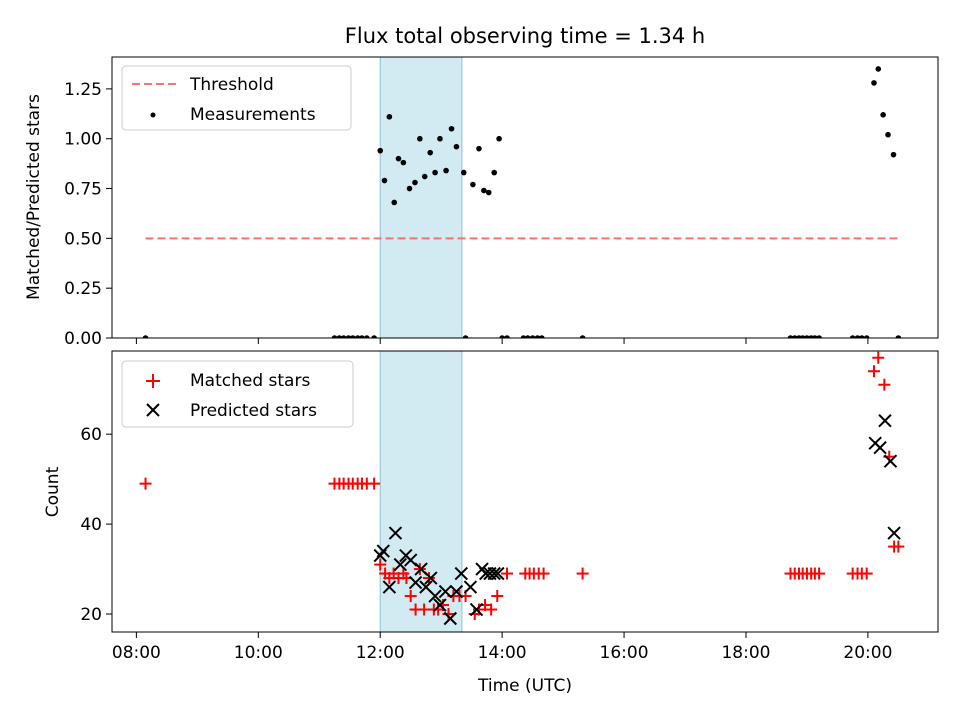 Image resolution: width=960 pixels, height=720 pixels. I want to click on bottom-y-axis-label: Count, so click(53, 491).